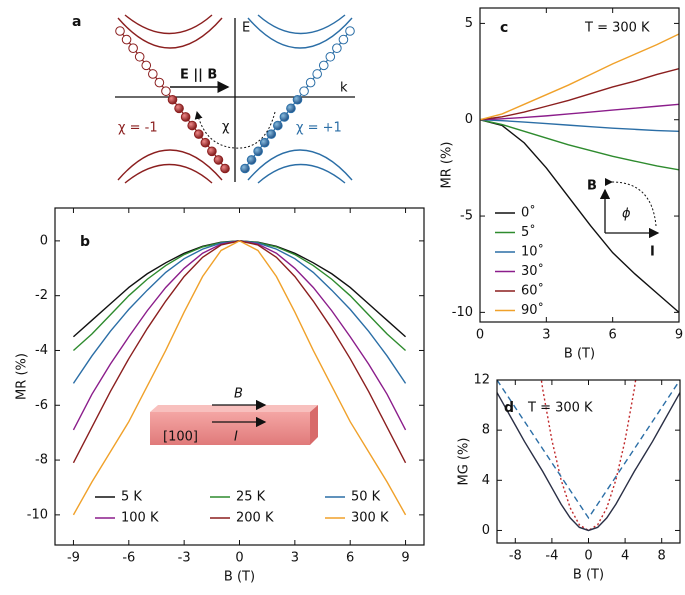 The image size is (685, 595). I want to click on panel: -8 -4 0 4 8 0 4 8 12 B (T) MG (%) d T = 300 K, so click(569, 478).